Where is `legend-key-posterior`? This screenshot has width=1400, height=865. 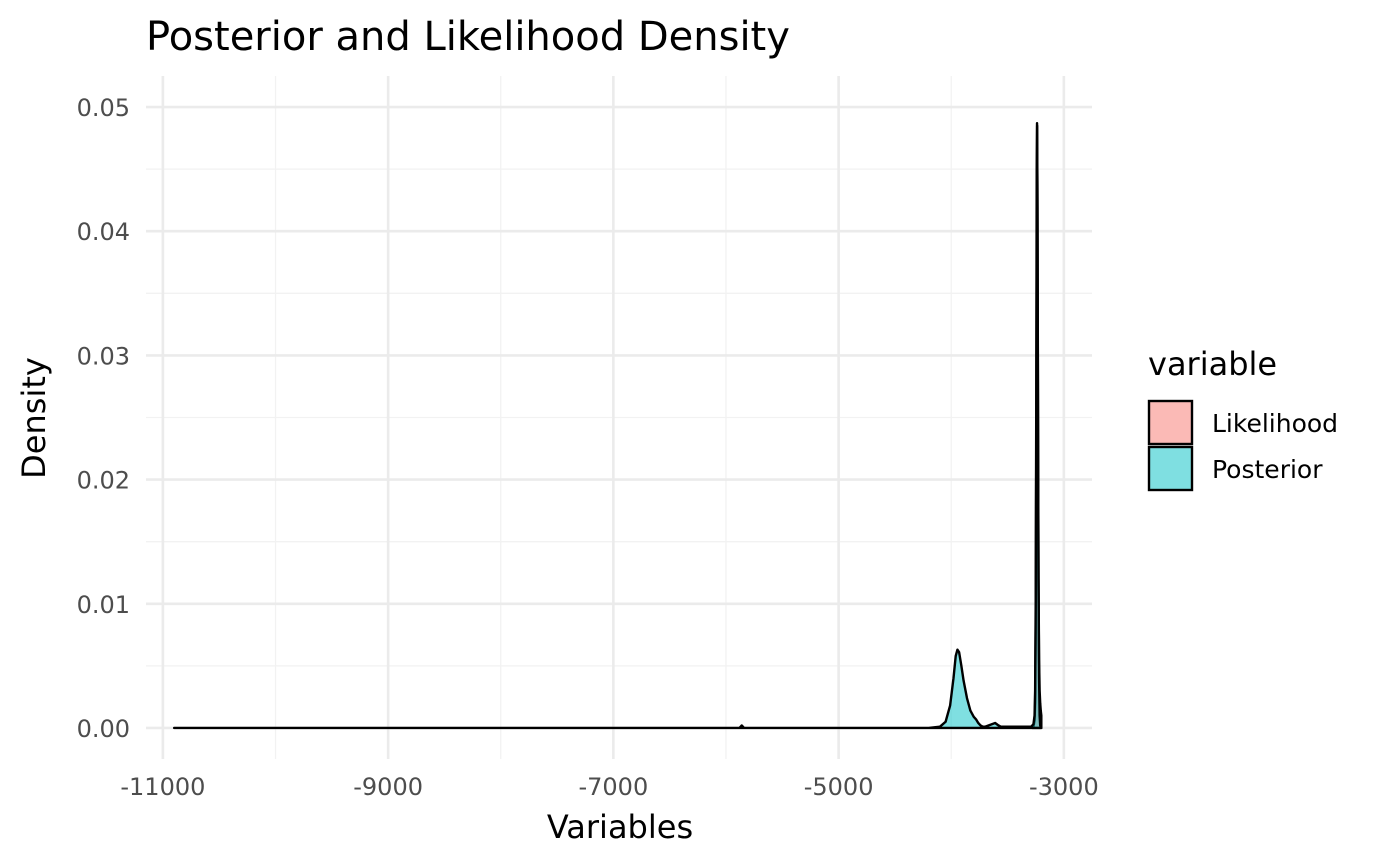 legend-key-posterior is located at coordinates (1170, 468).